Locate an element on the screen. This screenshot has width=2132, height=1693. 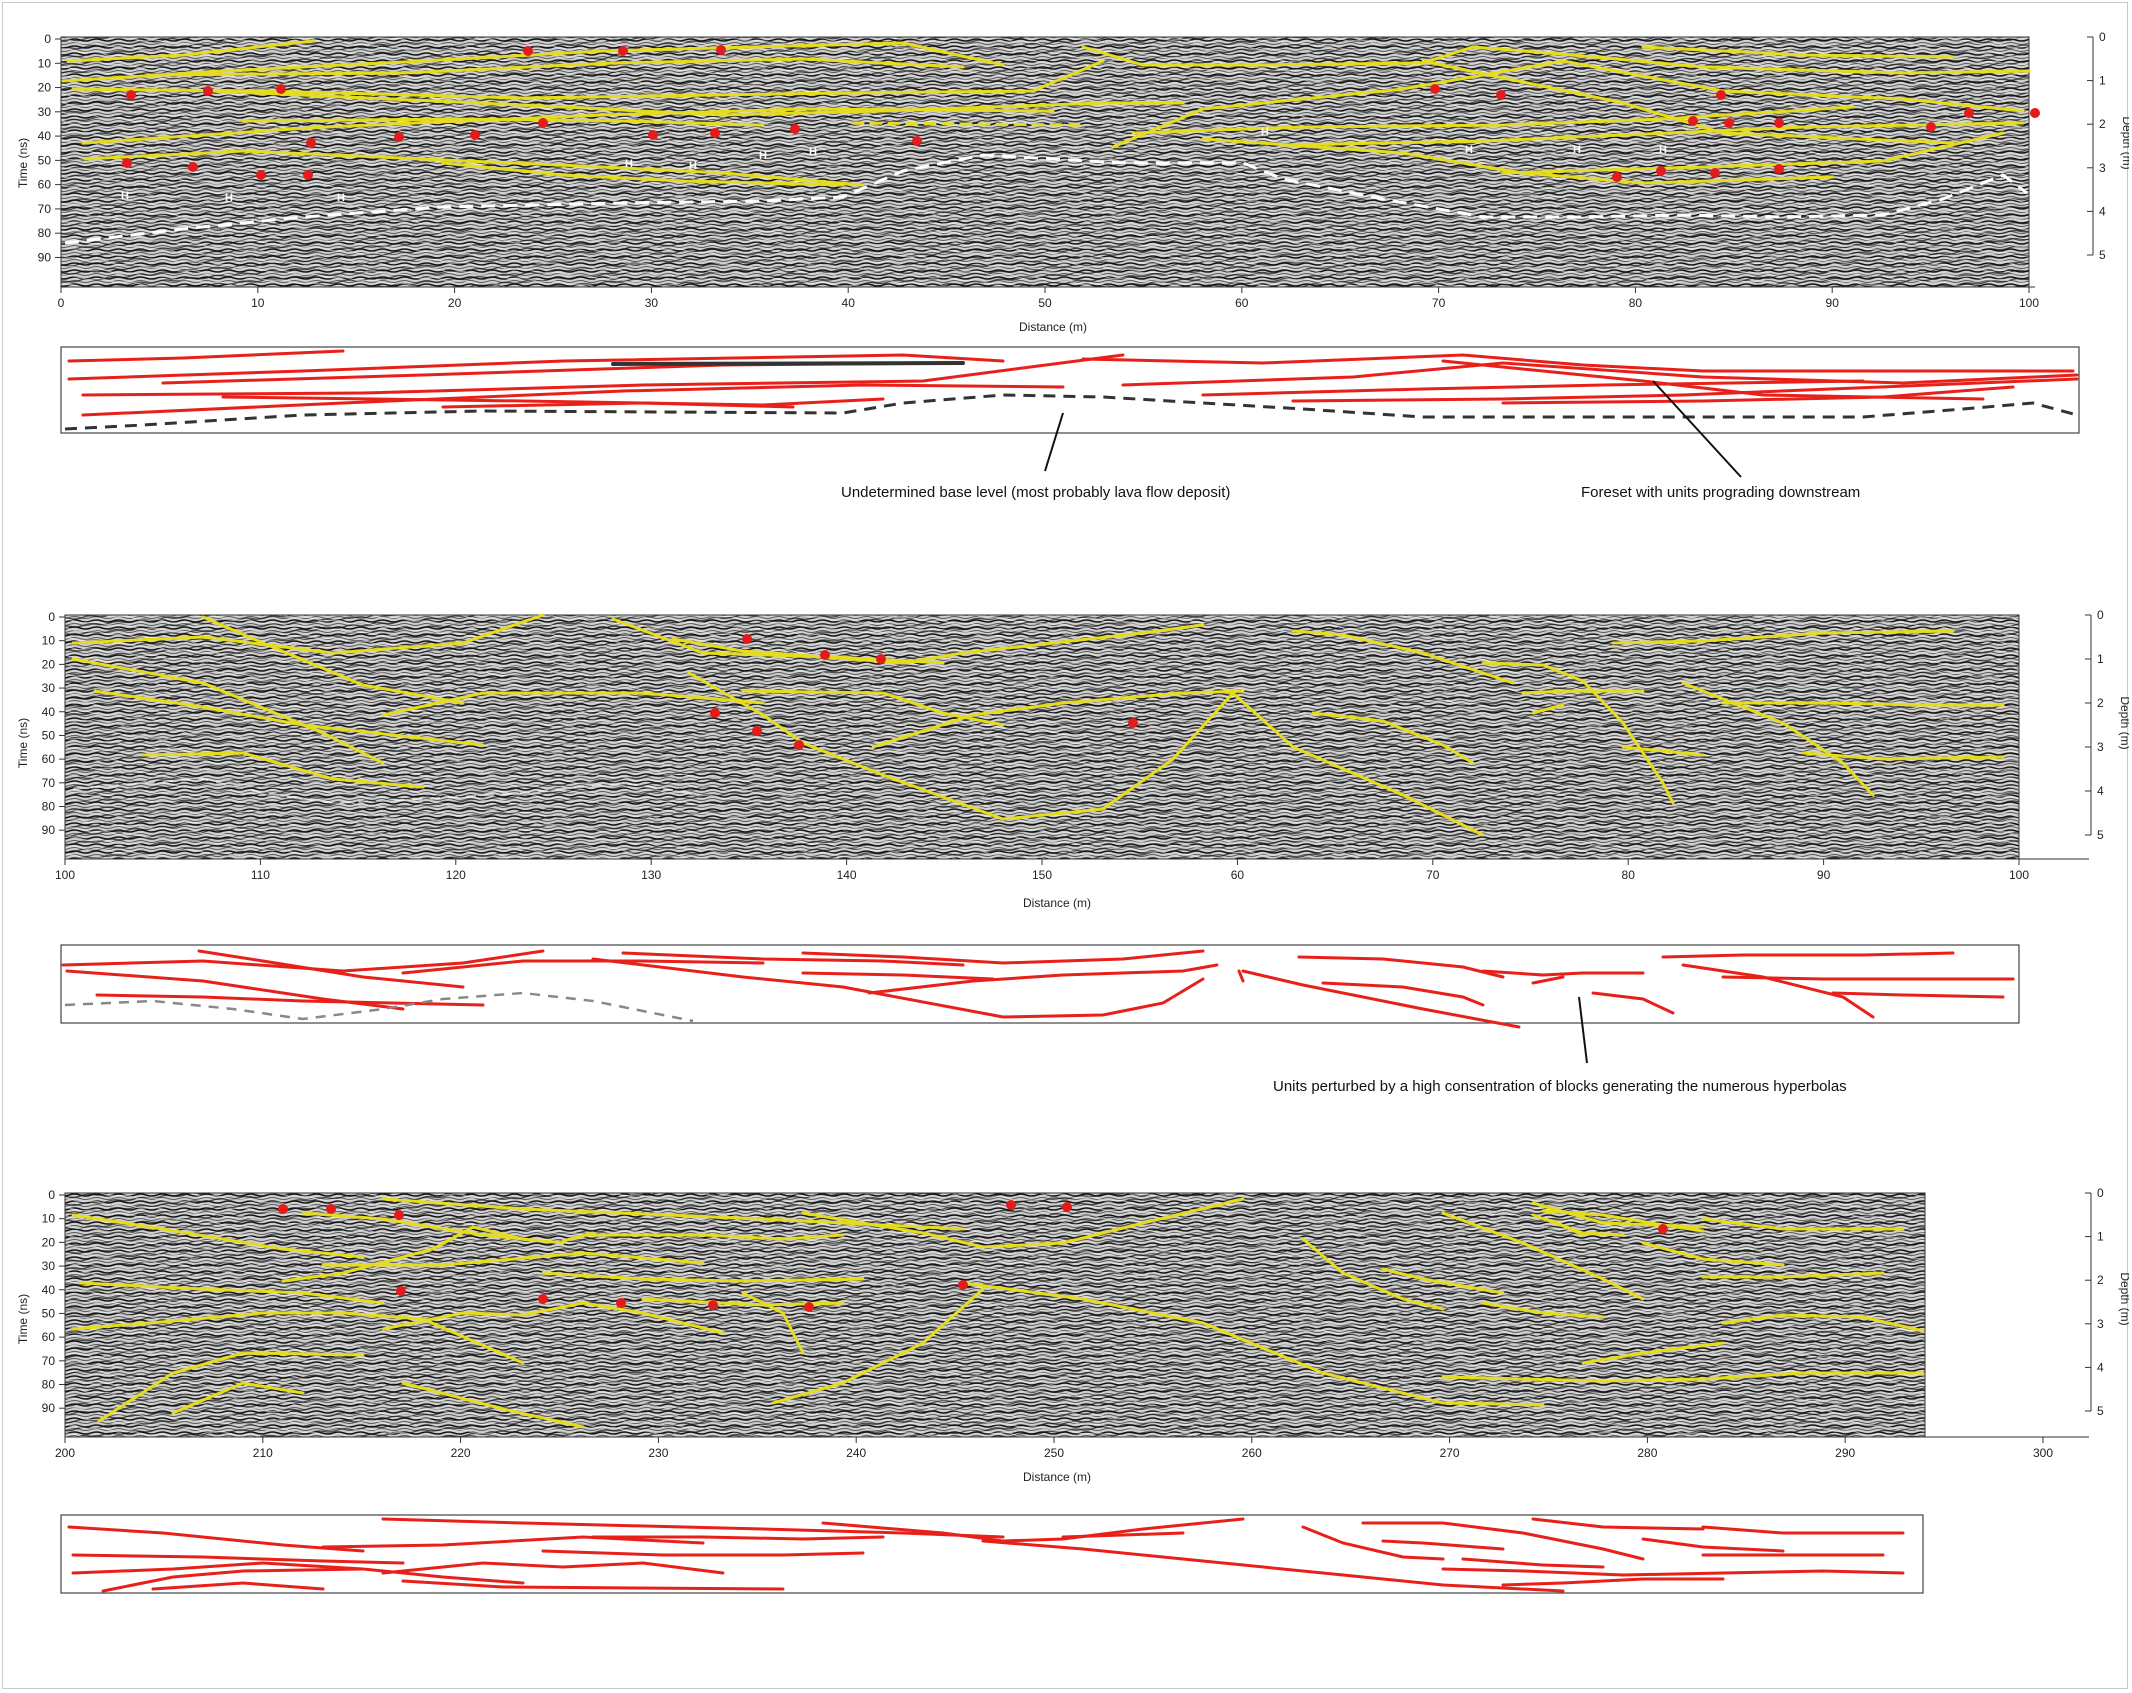
x-tick-label: 30 is located at coordinates (652, 303).